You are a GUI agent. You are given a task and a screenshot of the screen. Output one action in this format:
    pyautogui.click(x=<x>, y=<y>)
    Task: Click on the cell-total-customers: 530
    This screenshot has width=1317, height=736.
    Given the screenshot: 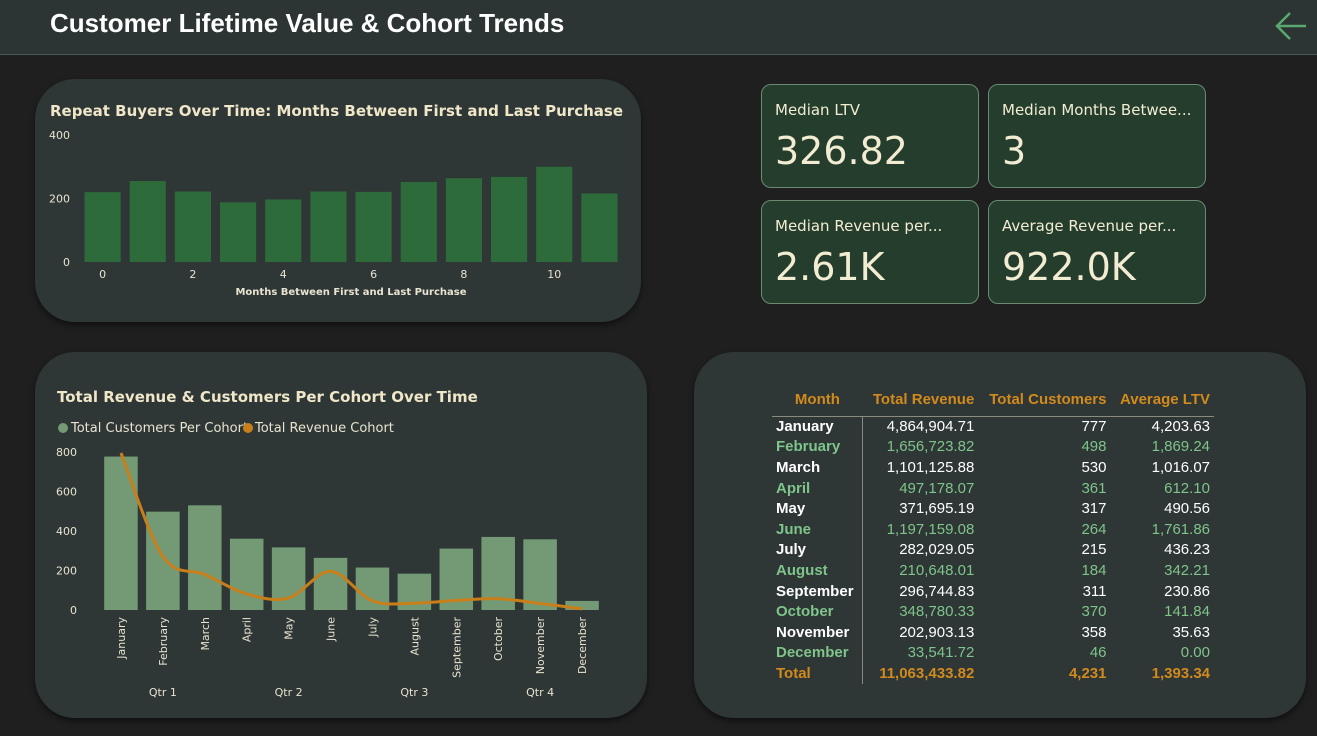 What is the action you would take?
    pyautogui.click(x=1094, y=467)
    